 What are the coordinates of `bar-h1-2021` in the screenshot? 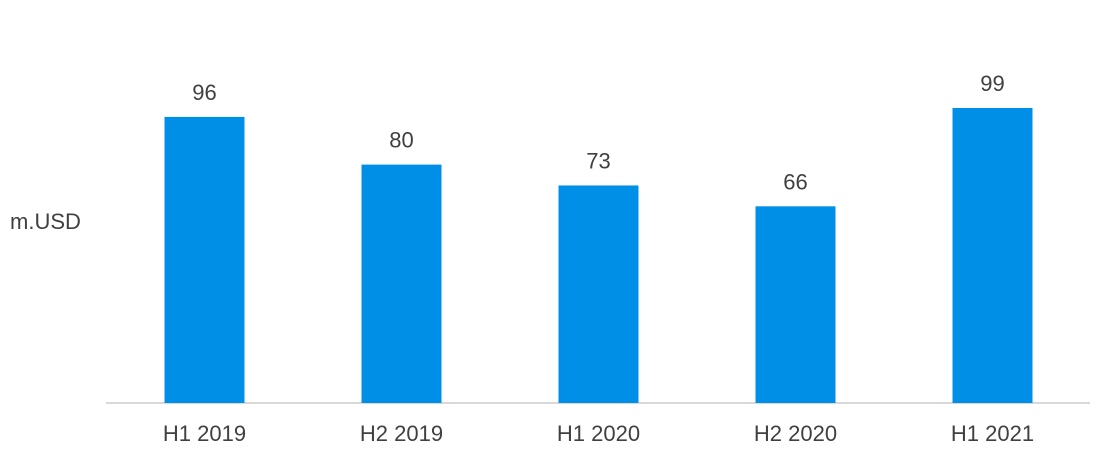 It's located at (992, 255).